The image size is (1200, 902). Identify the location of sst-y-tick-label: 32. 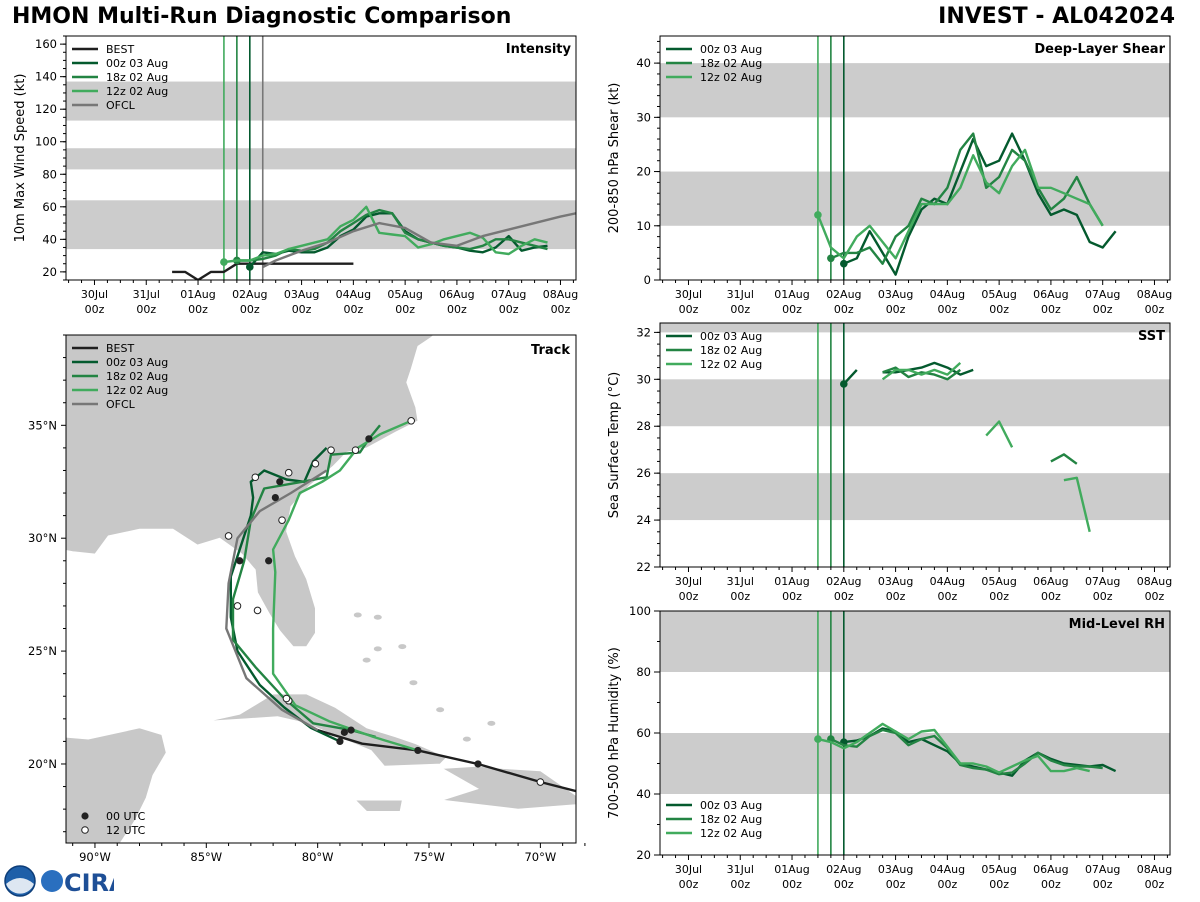
(643, 332).